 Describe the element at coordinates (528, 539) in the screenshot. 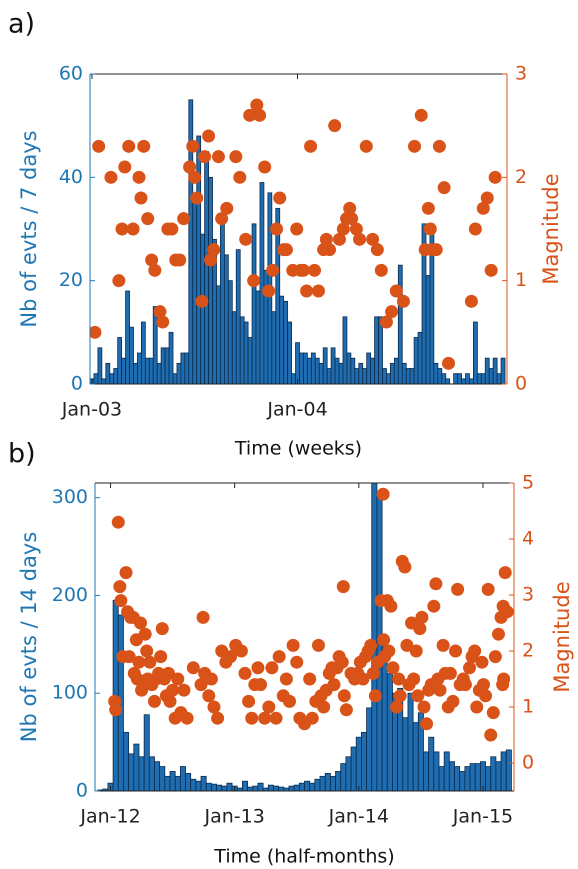

I see `y2-tick-label: 4` at that location.